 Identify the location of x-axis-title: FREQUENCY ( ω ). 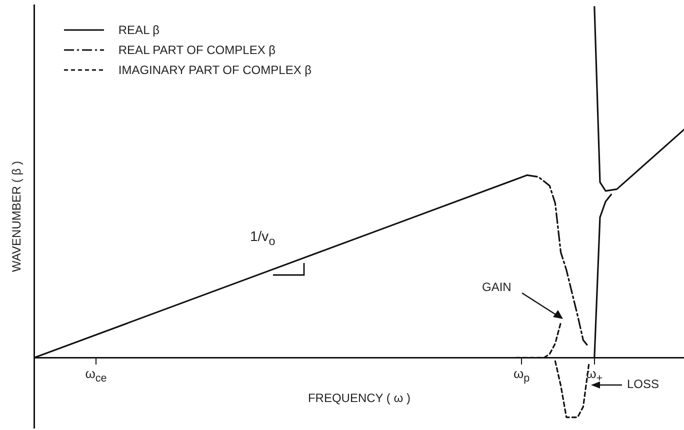
(359, 398).